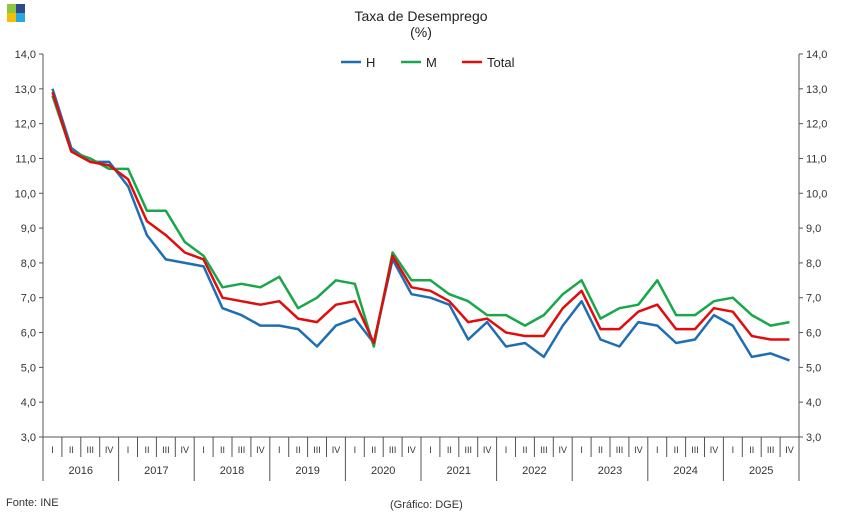  I want to click on y-tick-label-left: 13,0, so click(25, 90).